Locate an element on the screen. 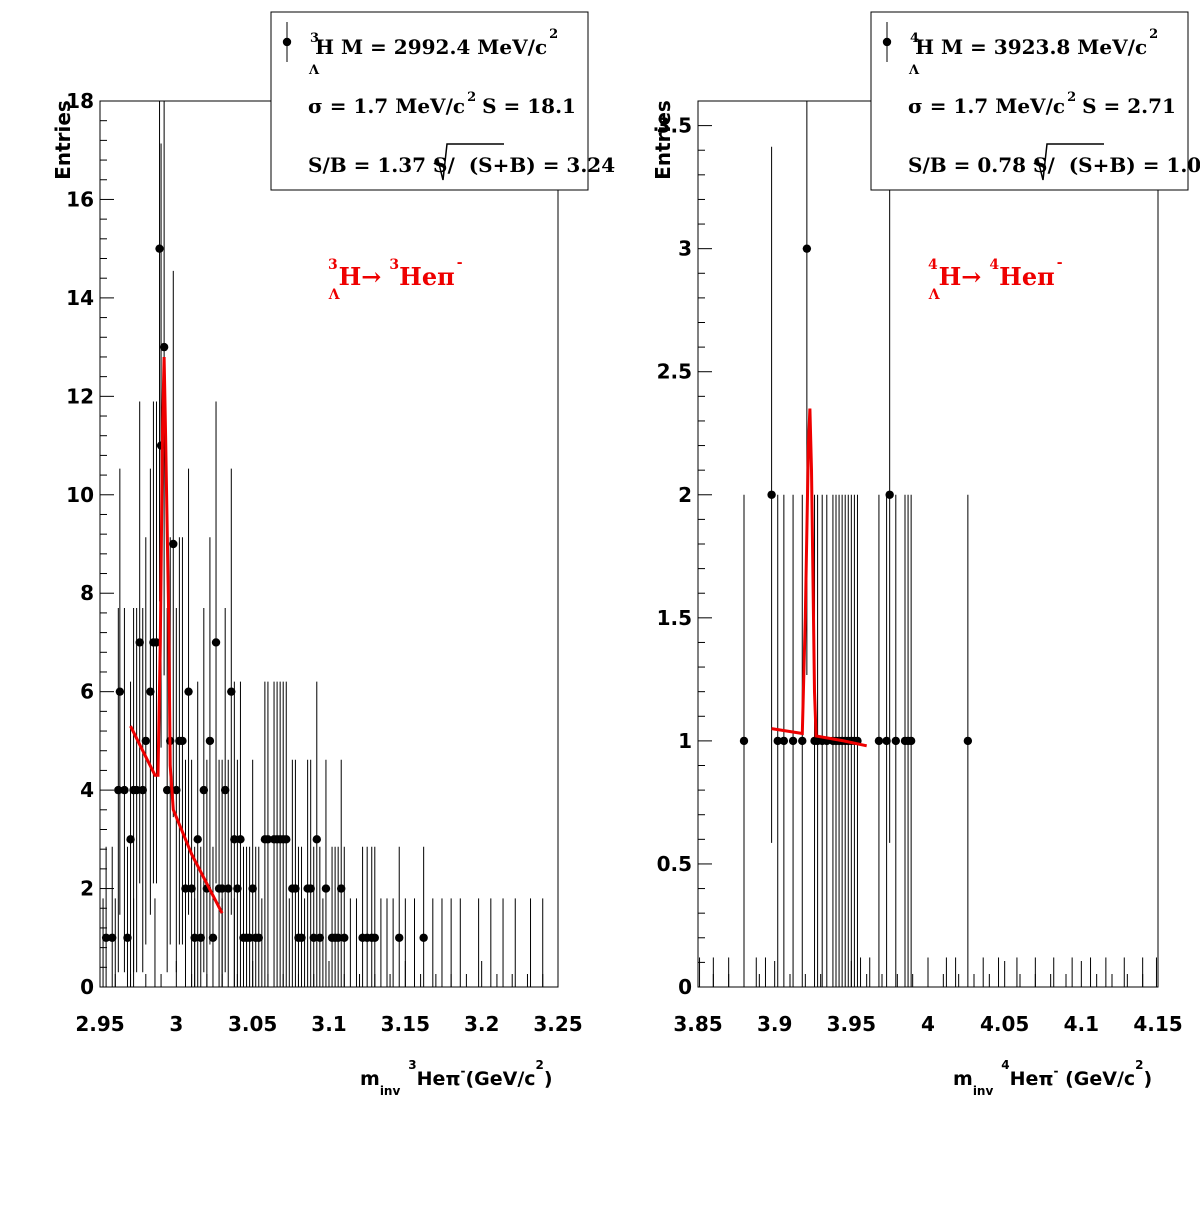 The image size is (1200, 1214). y-tick-label: 1 is located at coordinates (685, 741).